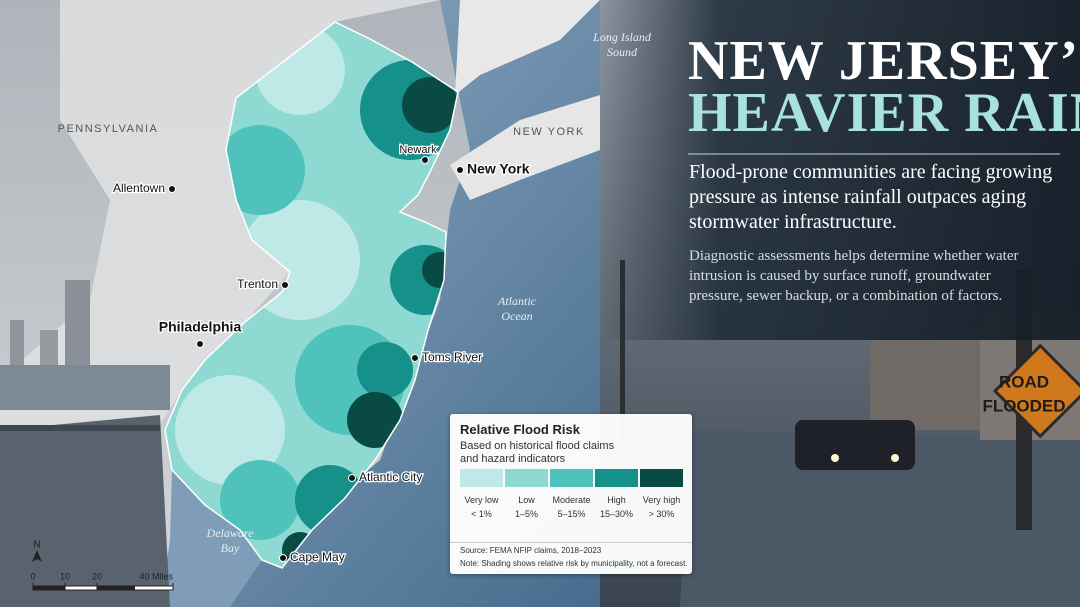  What do you see at coordinates (520, 429) in the screenshot?
I see `legend-title: Relative Flood Risk` at bounding box center [520, 429].